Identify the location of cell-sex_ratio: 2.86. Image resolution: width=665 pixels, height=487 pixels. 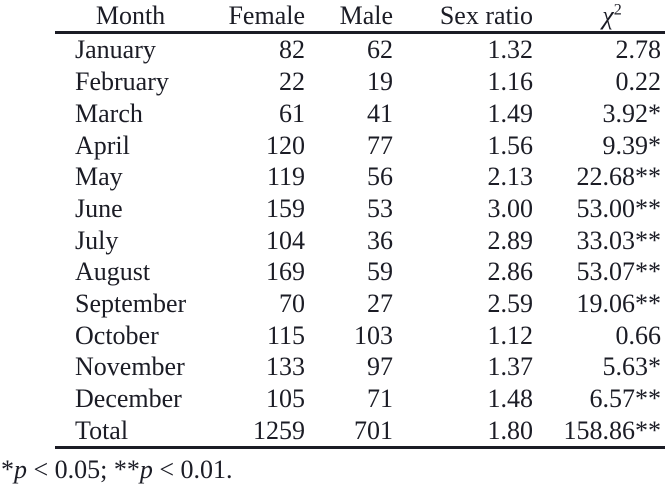
(510, 272).